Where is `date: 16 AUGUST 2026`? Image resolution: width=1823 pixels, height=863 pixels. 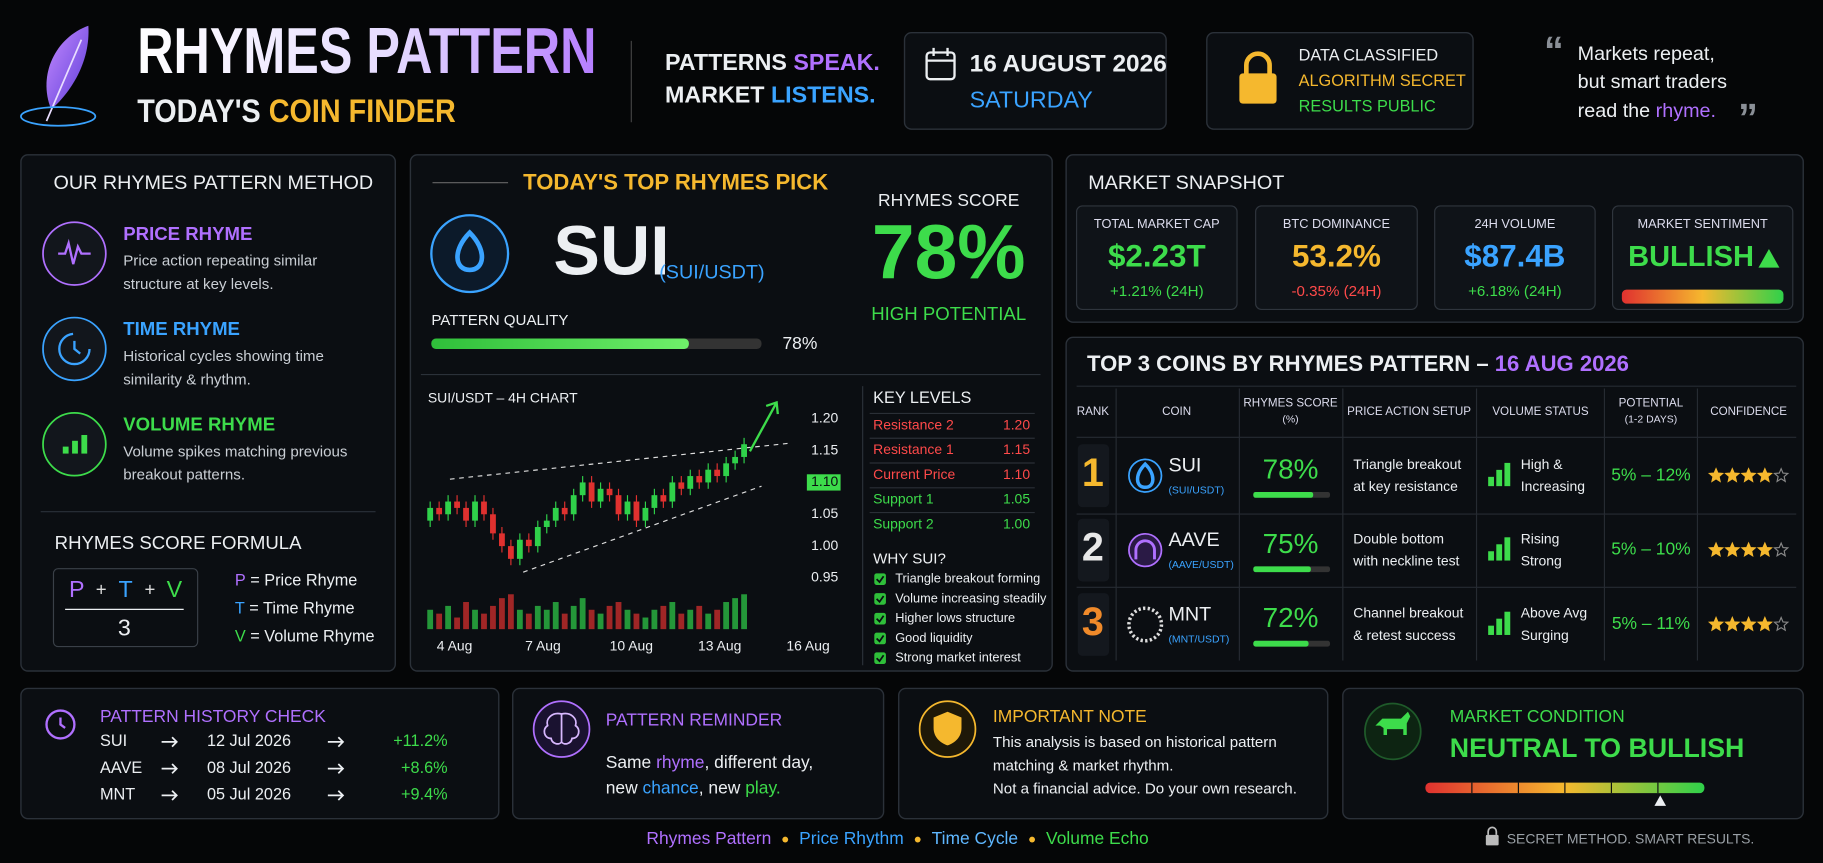 date: 16 AUGUST 2026 is located at coordinates (1068, 64).